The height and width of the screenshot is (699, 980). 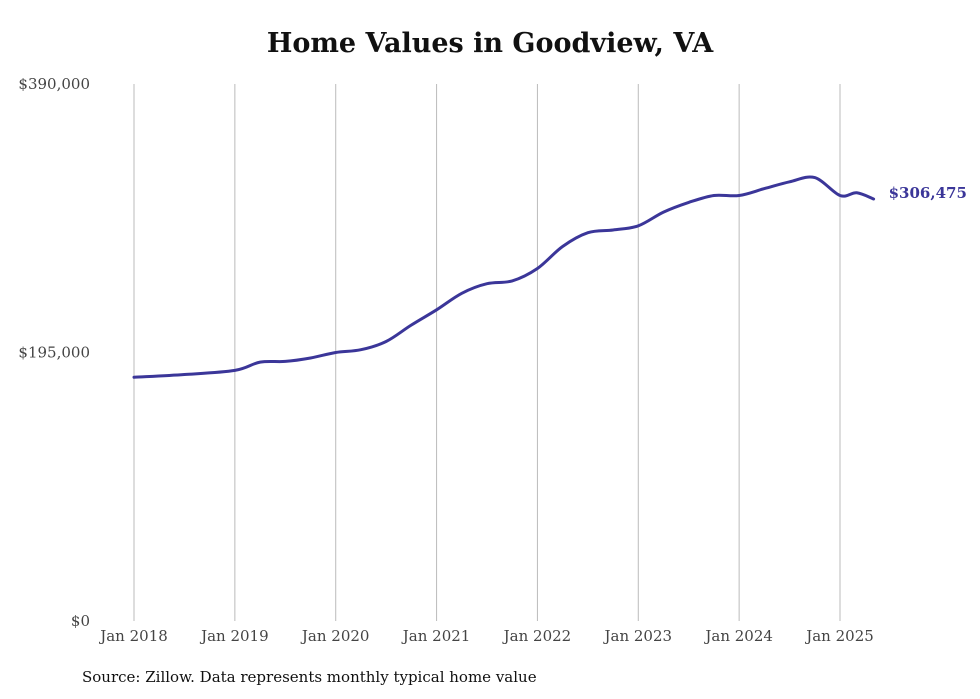 What do you see at coordinates (80, 621) in the screenshot?
I see `y-tick-label: $0` at bounding box center [80, 621].